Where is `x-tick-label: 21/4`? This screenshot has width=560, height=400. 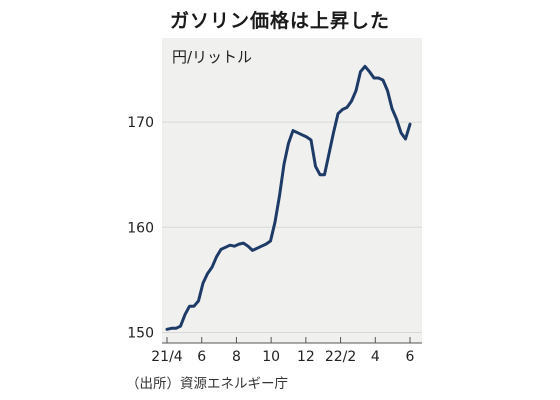 x-tick-label: 21/4 is located at coordinates (167, 357).